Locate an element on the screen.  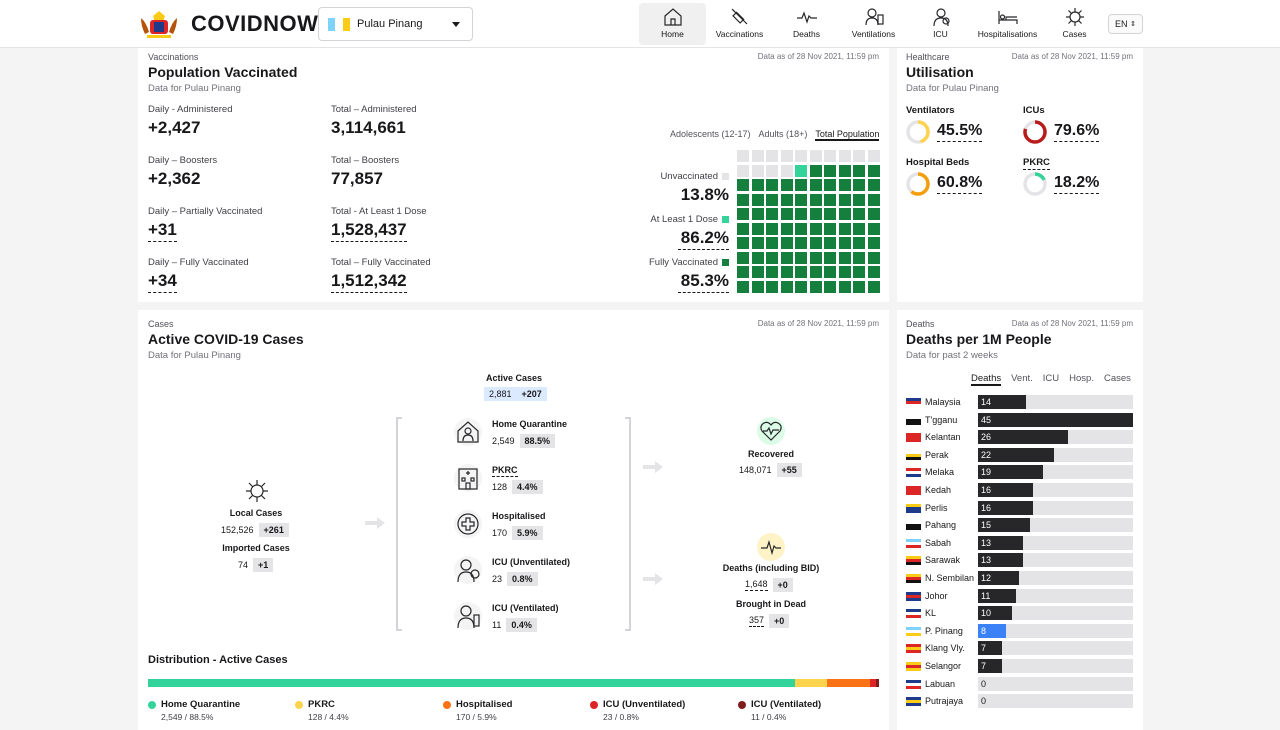
deaths-row: T'gganu 45 is located at coordinates (1019, 420).